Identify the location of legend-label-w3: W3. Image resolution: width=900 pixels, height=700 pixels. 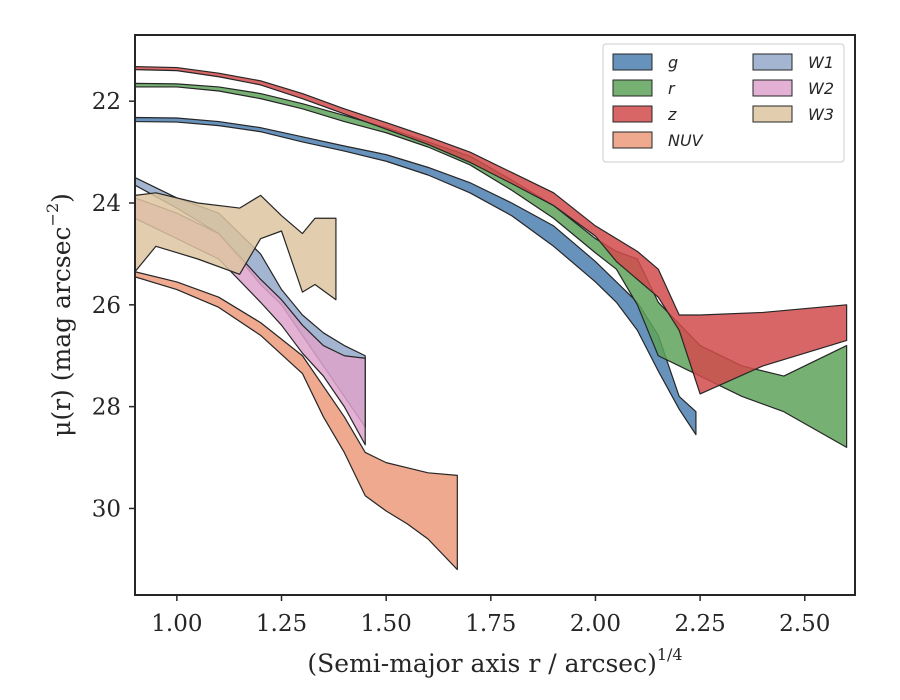
(821, 114).